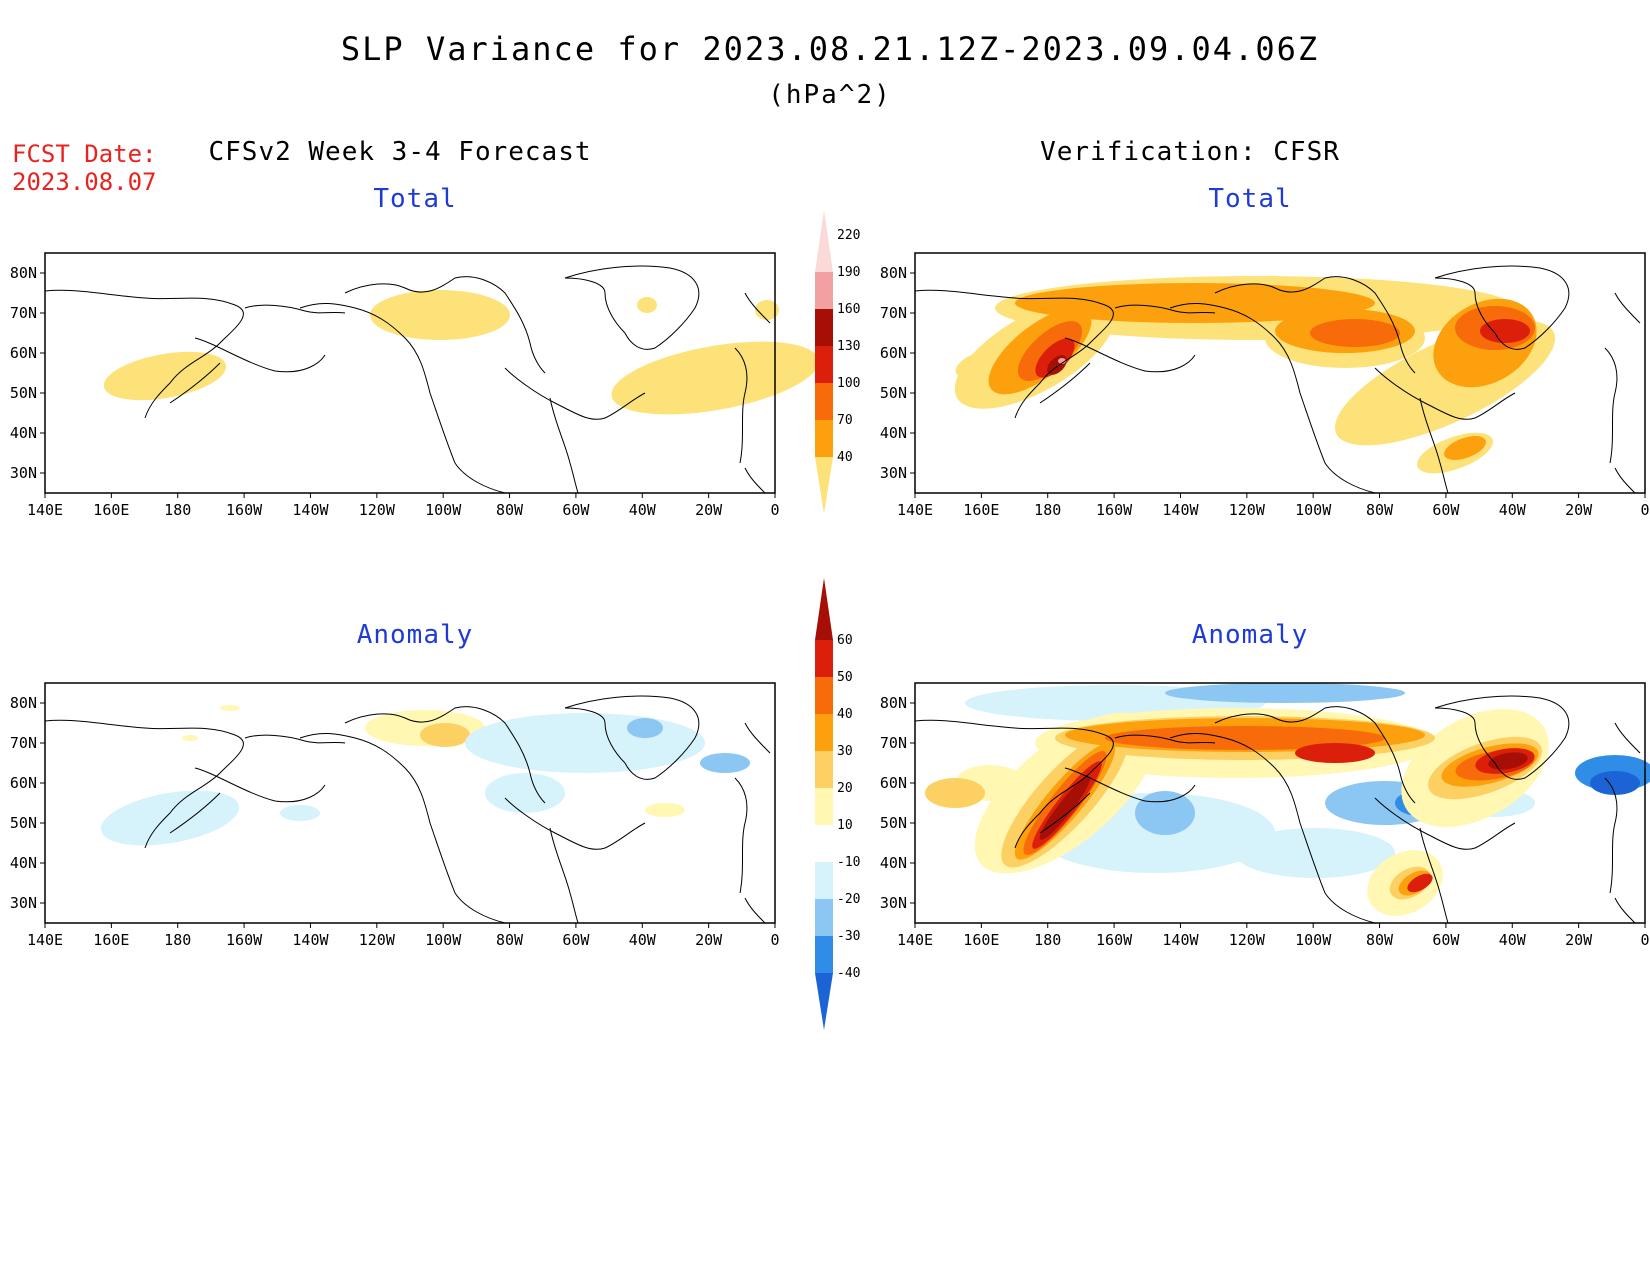  What do you see at coordinates (1047, 510) in the screenshot?
I see `ver-total-lon-label: 180` at bounding box center [1047, 510].